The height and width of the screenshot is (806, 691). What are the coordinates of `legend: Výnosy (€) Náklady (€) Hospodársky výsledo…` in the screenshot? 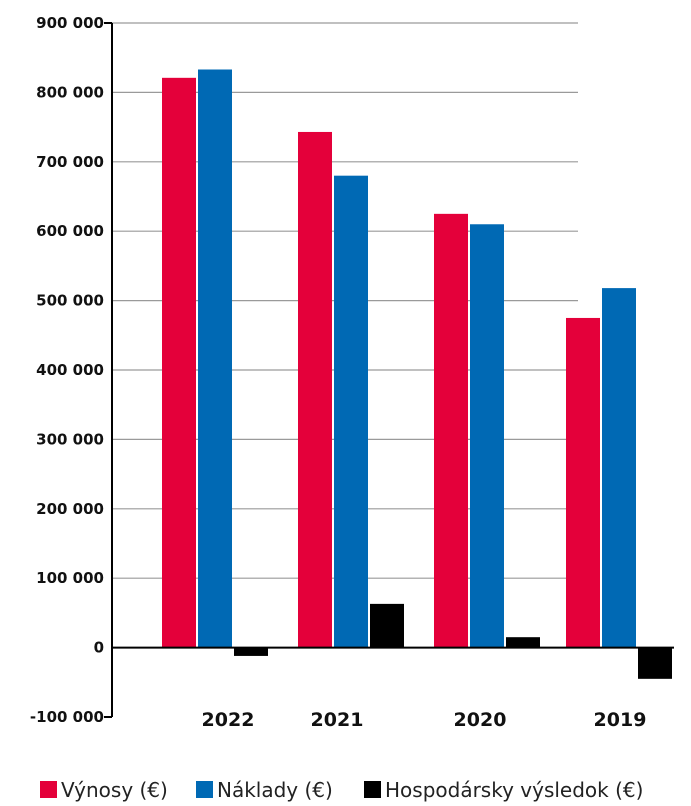 It's located at (341, 790).